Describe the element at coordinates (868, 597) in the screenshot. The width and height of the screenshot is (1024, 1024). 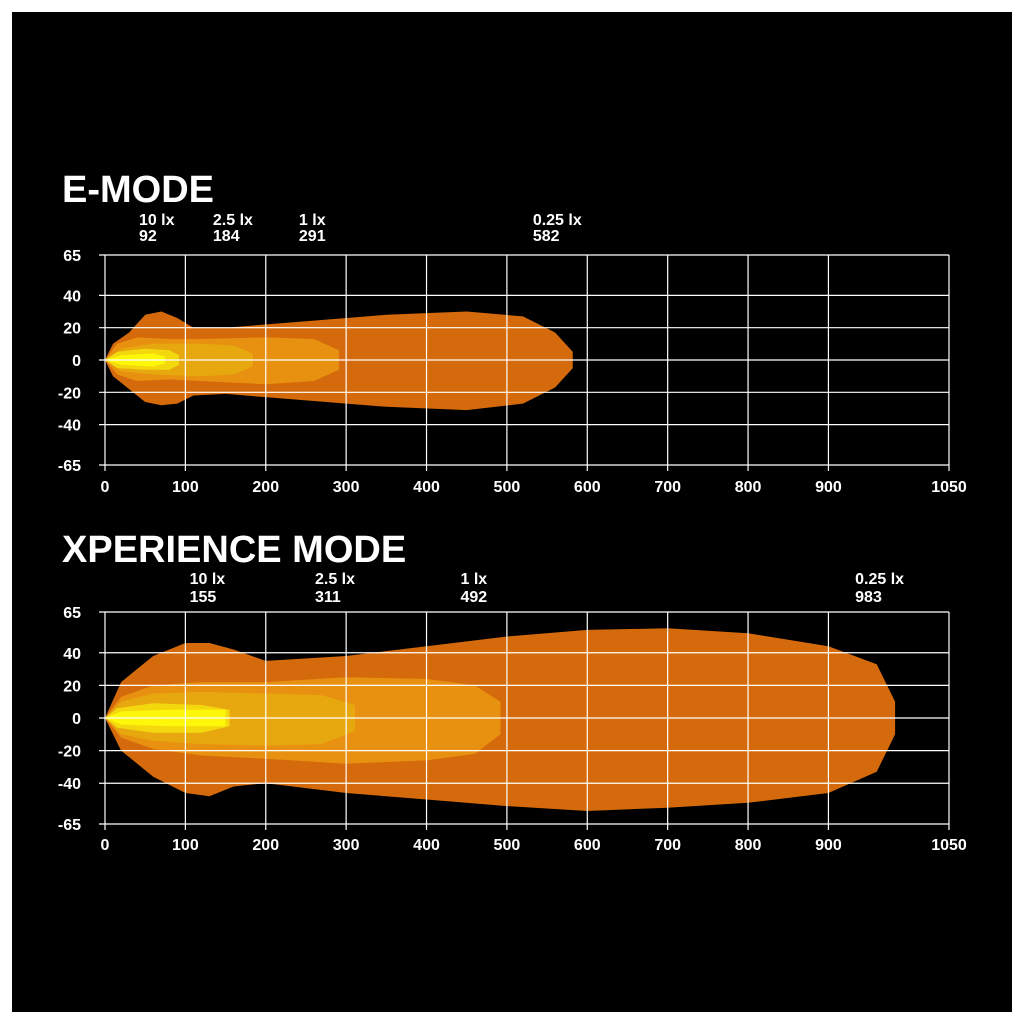
I see `lux-distance: 983` at that location.